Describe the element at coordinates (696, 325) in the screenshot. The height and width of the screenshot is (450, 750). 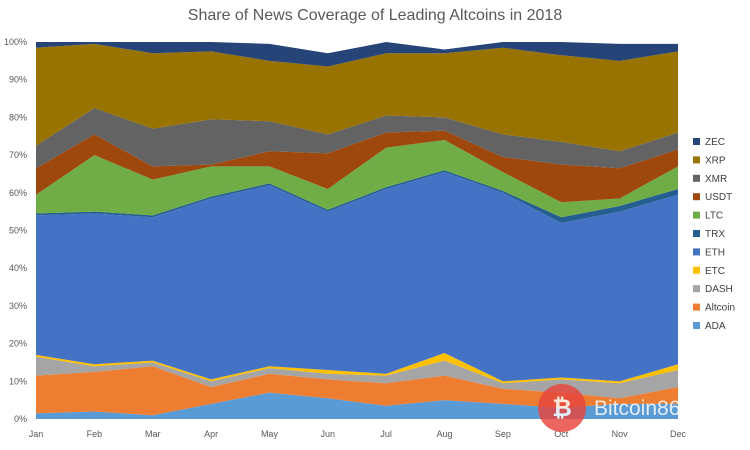
I see `legend-swatch-ada` at that location.